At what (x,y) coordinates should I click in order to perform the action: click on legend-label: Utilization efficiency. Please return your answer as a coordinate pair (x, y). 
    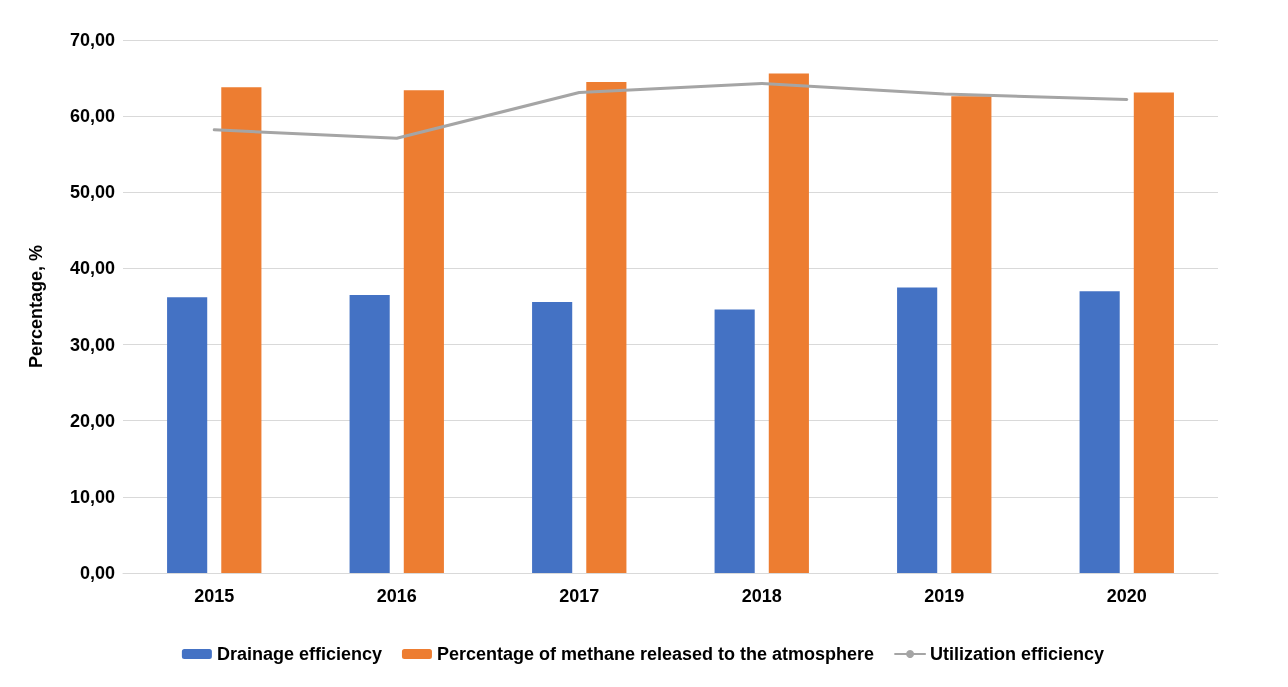
    Looking at the image, I should click on (1017, 654).